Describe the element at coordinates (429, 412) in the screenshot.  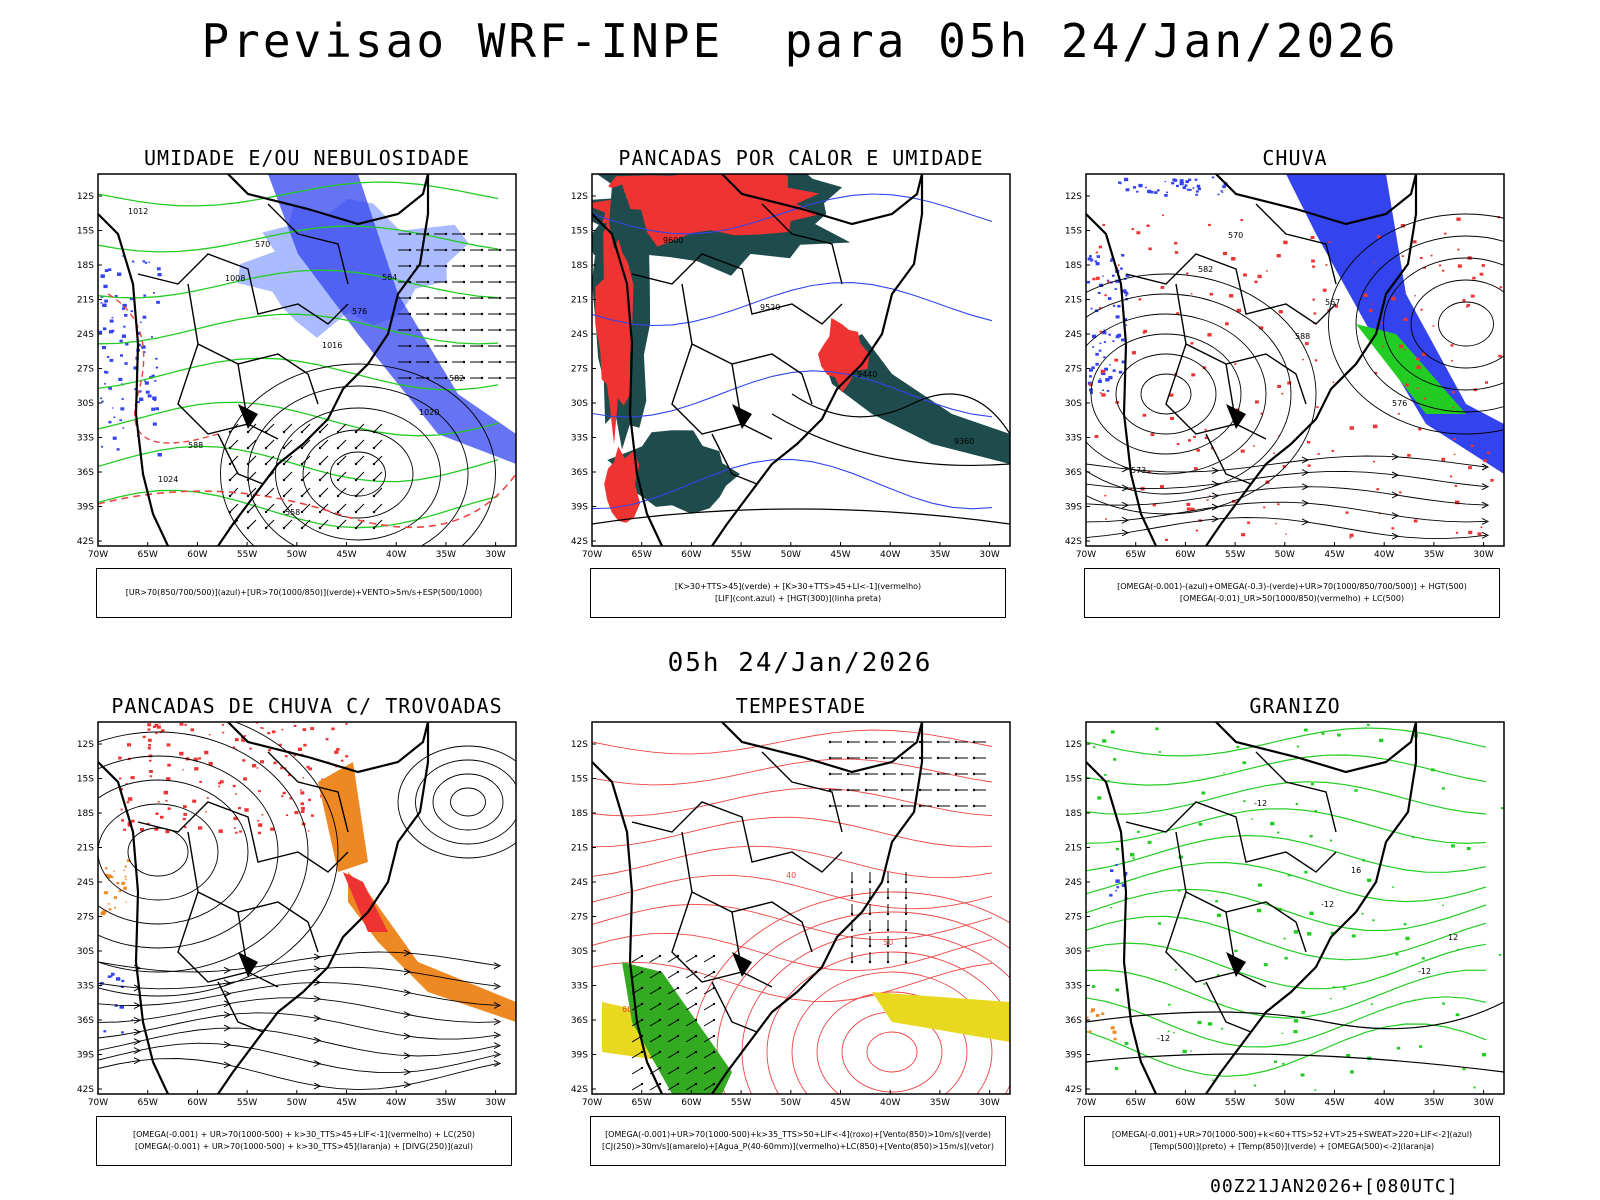
I see `contour-value-label: 1020` at that location.